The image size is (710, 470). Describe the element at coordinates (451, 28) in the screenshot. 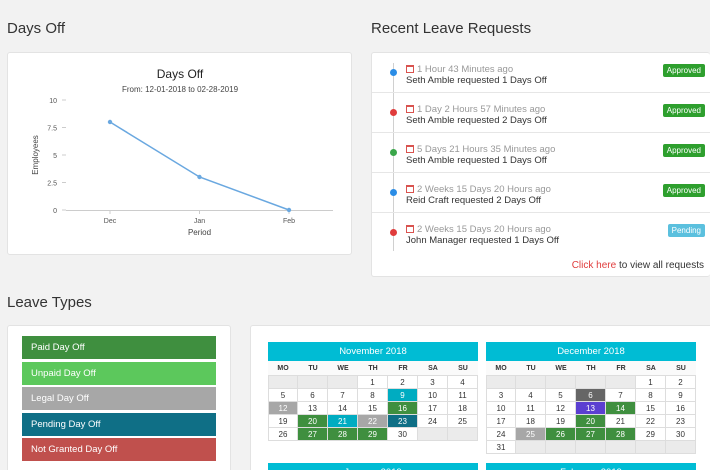

I see `recent-leave-requests-title: Recent Leave Requests` at that location.